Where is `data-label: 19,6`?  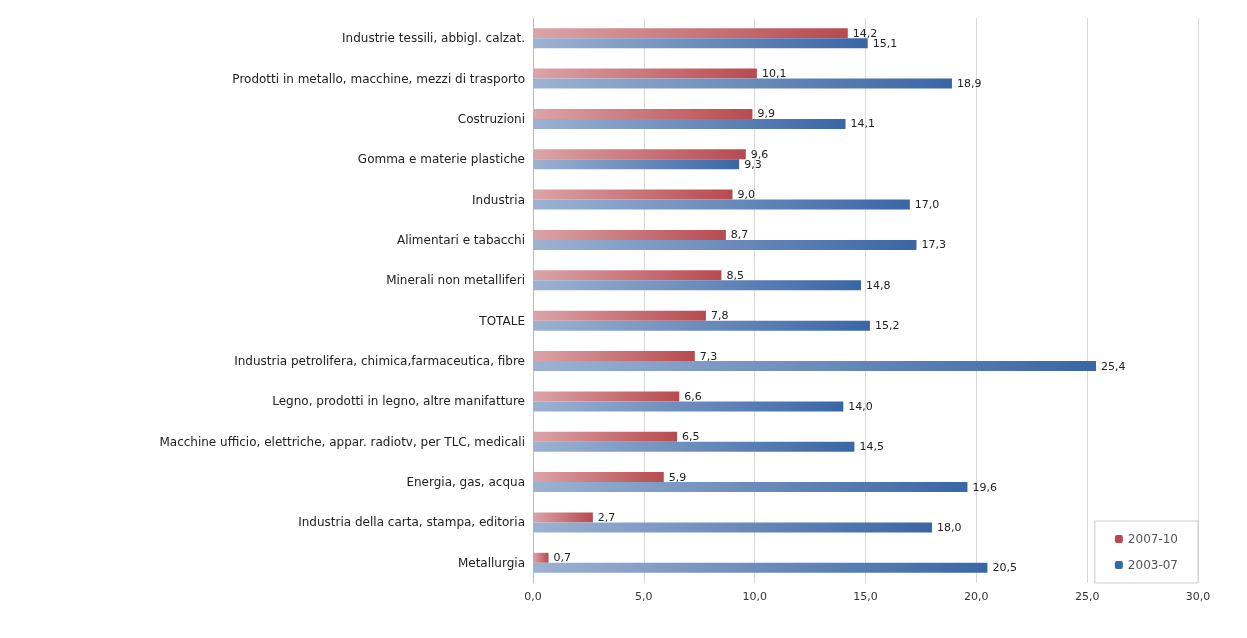
data-label: 19,6 is located at coordinates (984, 487).